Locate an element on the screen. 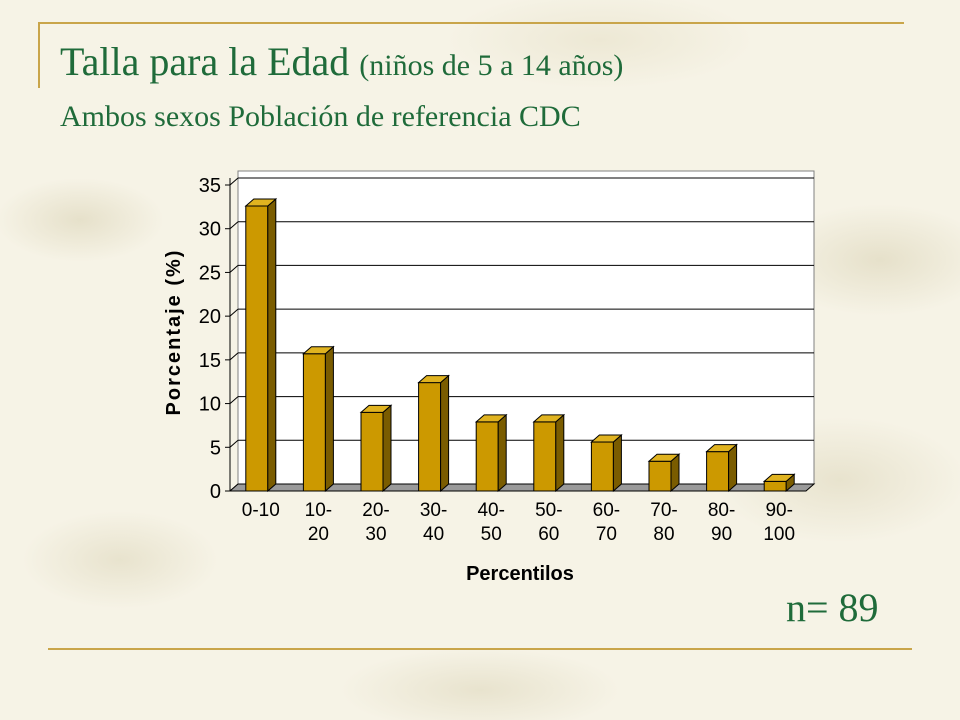 This screenshot has height=720, width=960. sample-size-label: n= 89 is located at coordinates (832, 607).